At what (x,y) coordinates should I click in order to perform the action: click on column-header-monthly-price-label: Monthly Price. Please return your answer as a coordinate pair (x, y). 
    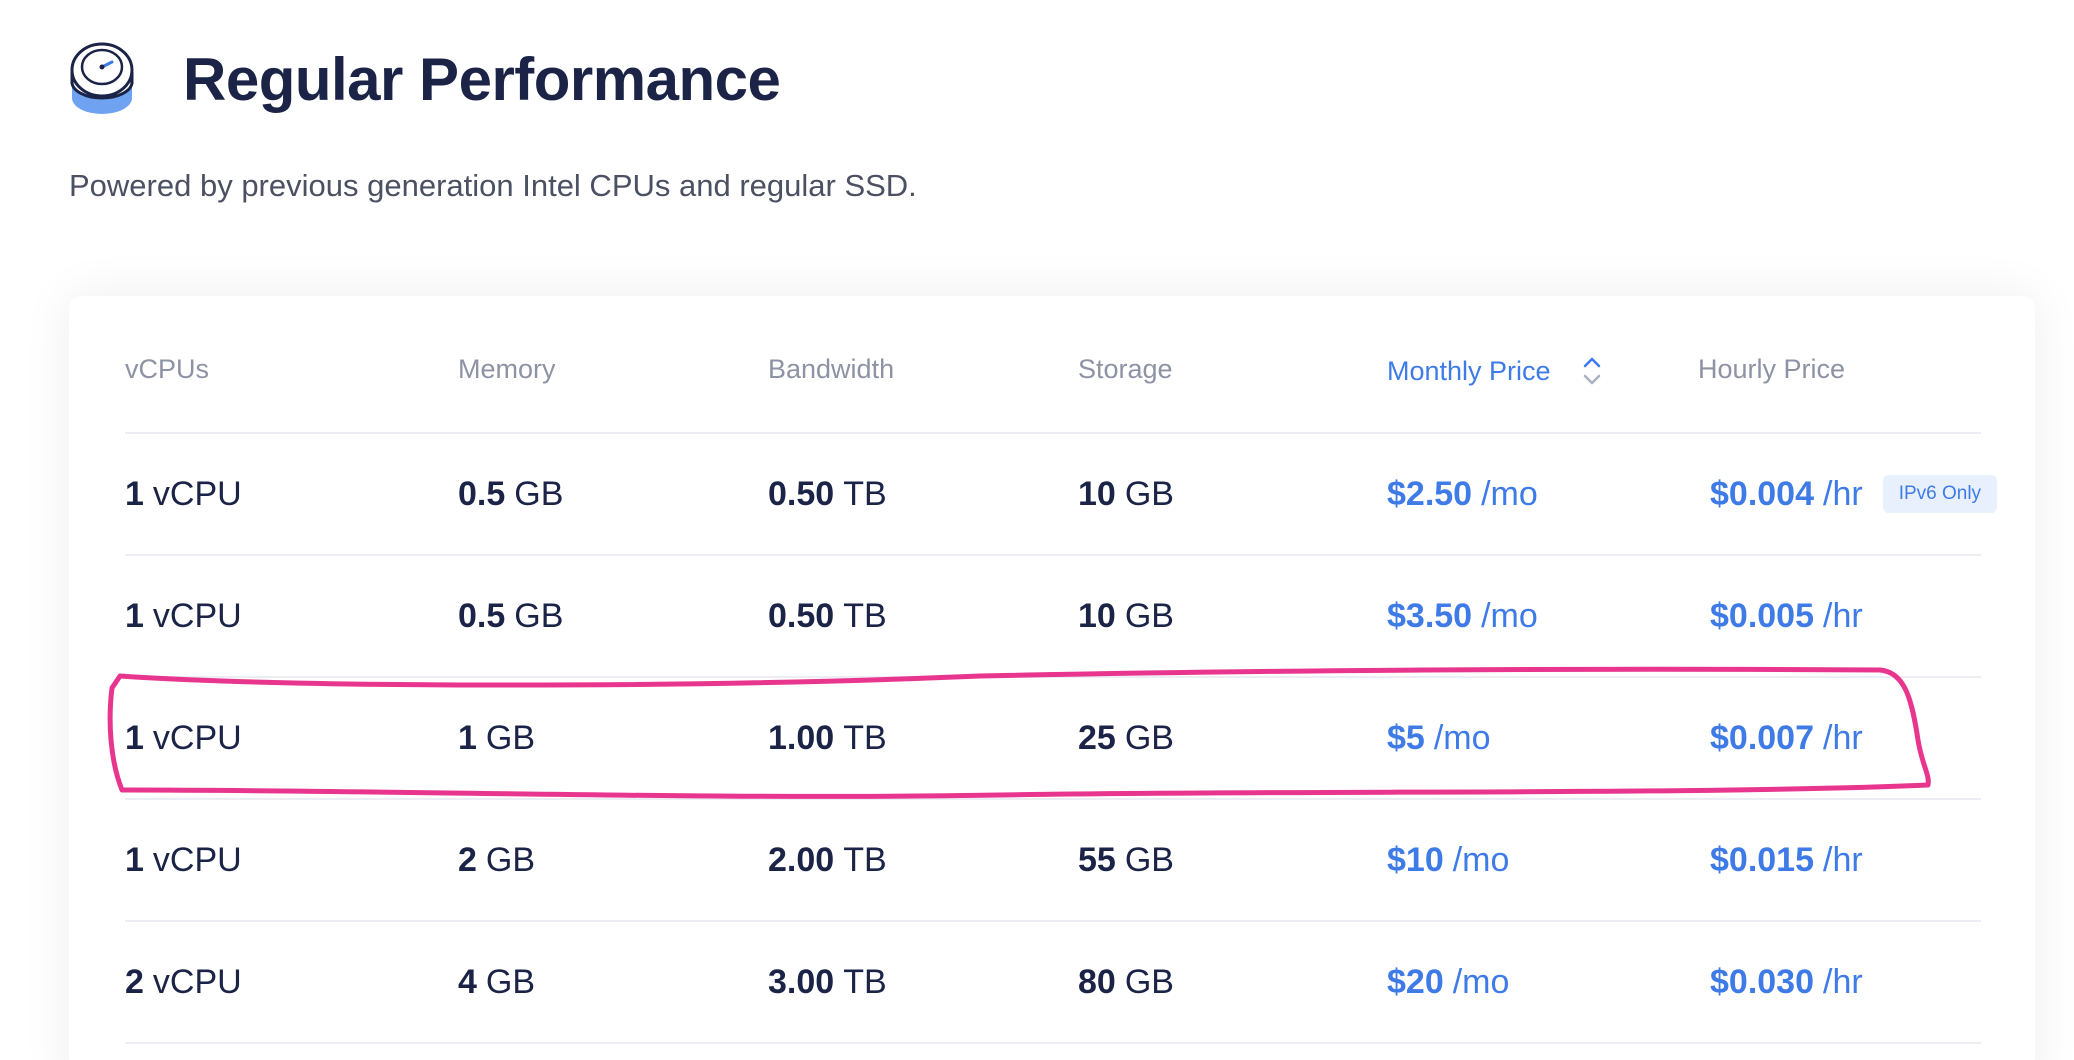
    Looking at the image, I should click on (1469, 370).